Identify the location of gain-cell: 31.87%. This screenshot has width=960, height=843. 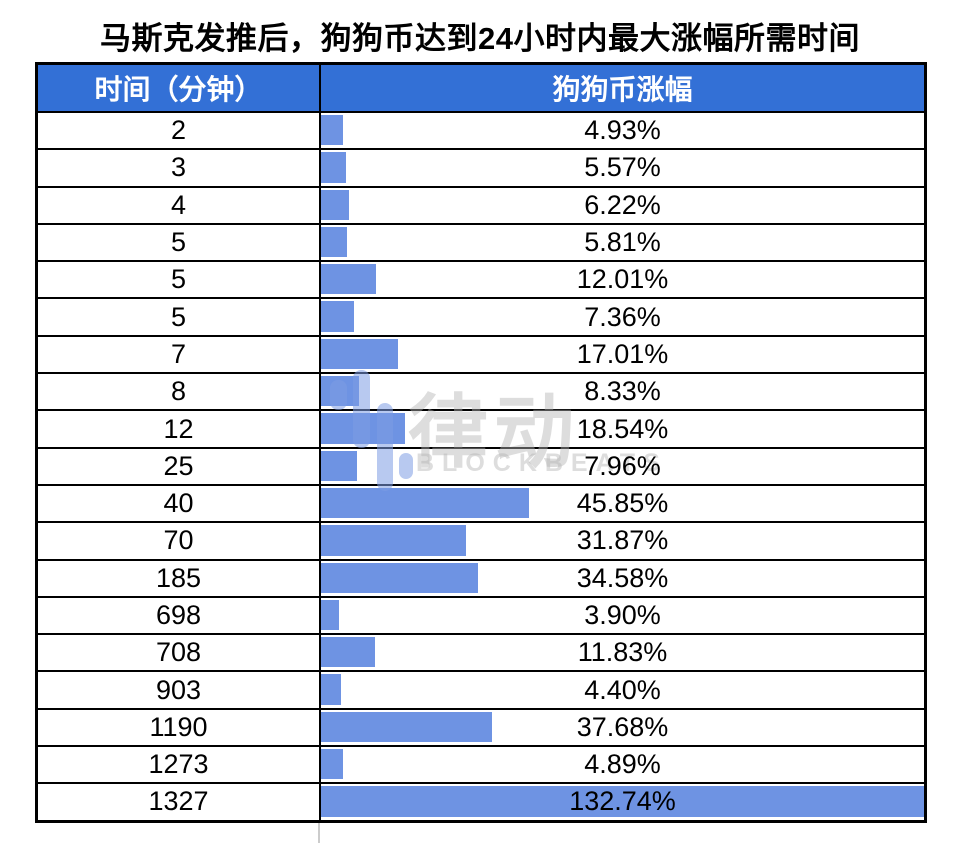
(622, 540).